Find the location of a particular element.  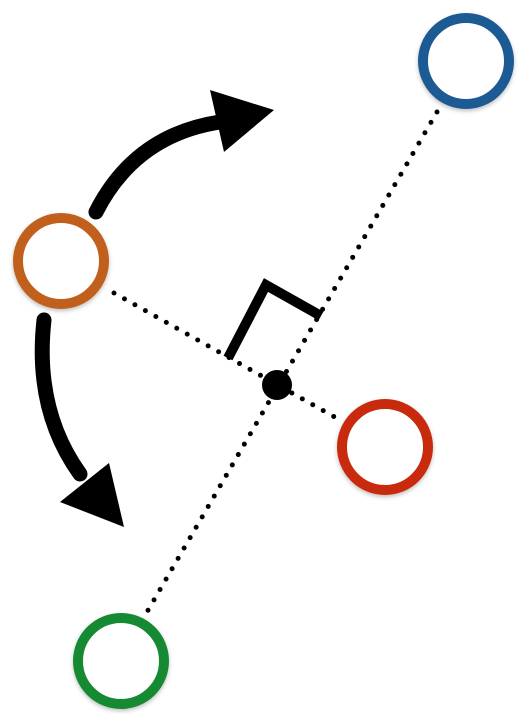

center-point is located at coordinates (277, 385).